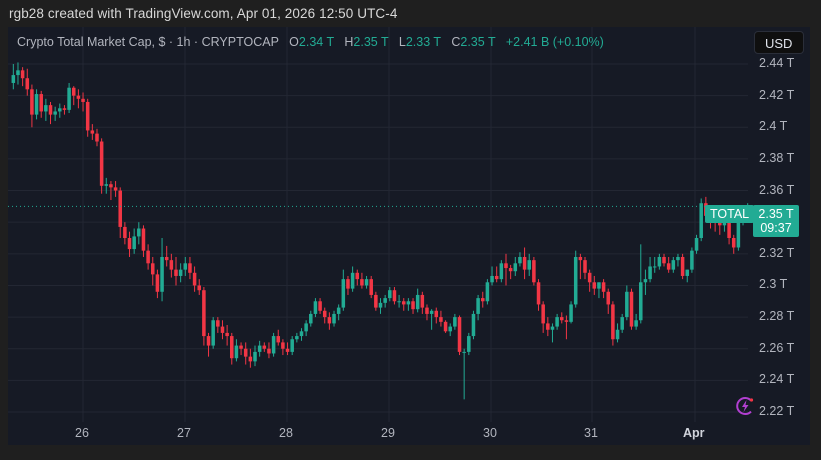  Describe the element at coordinates (184, 433) in the screenshot. I see `time-axis-label: 27` at that location.